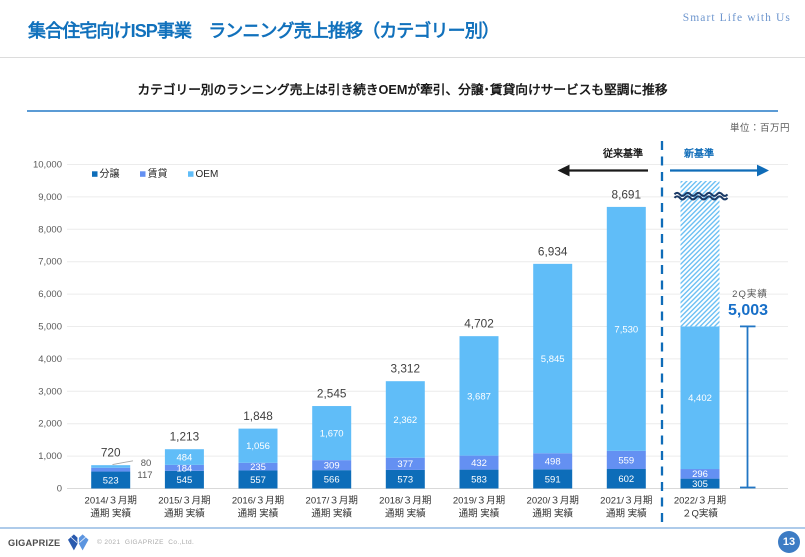  Describe the element at coordinates (110, 173) in the screenshot. I see `svg-text: 分譲` at that location.